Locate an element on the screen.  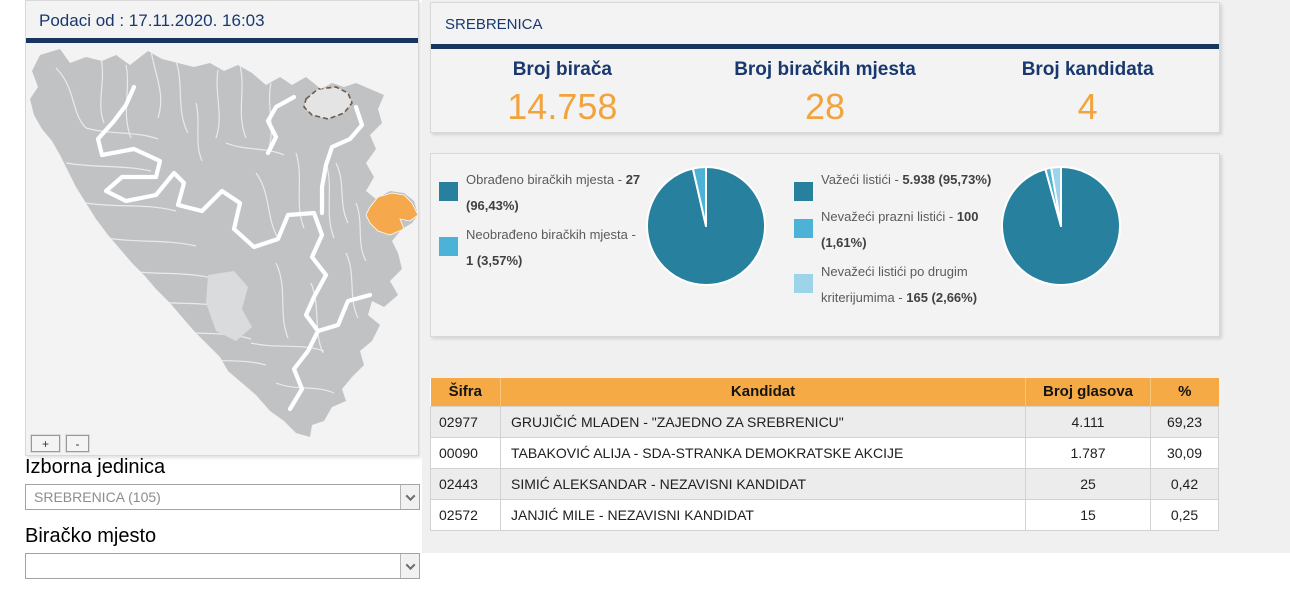
stat-candidates: Broj kandidata 4 is located at coordinates (1087, 93).